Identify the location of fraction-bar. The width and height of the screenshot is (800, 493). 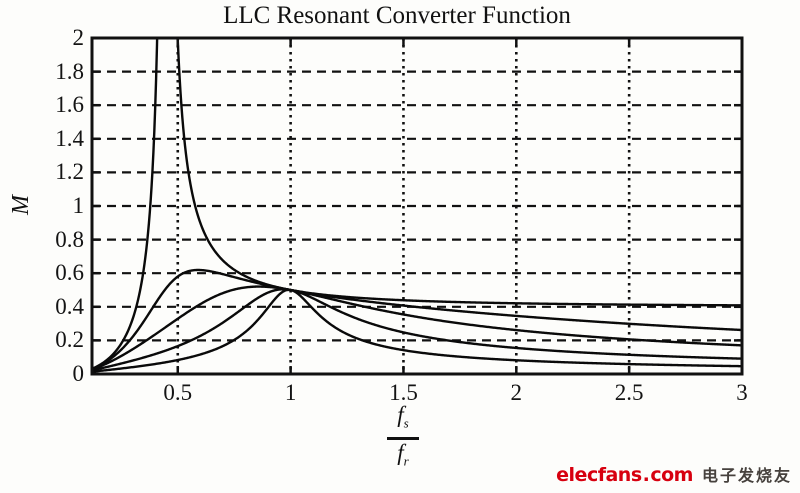
(403, 438).